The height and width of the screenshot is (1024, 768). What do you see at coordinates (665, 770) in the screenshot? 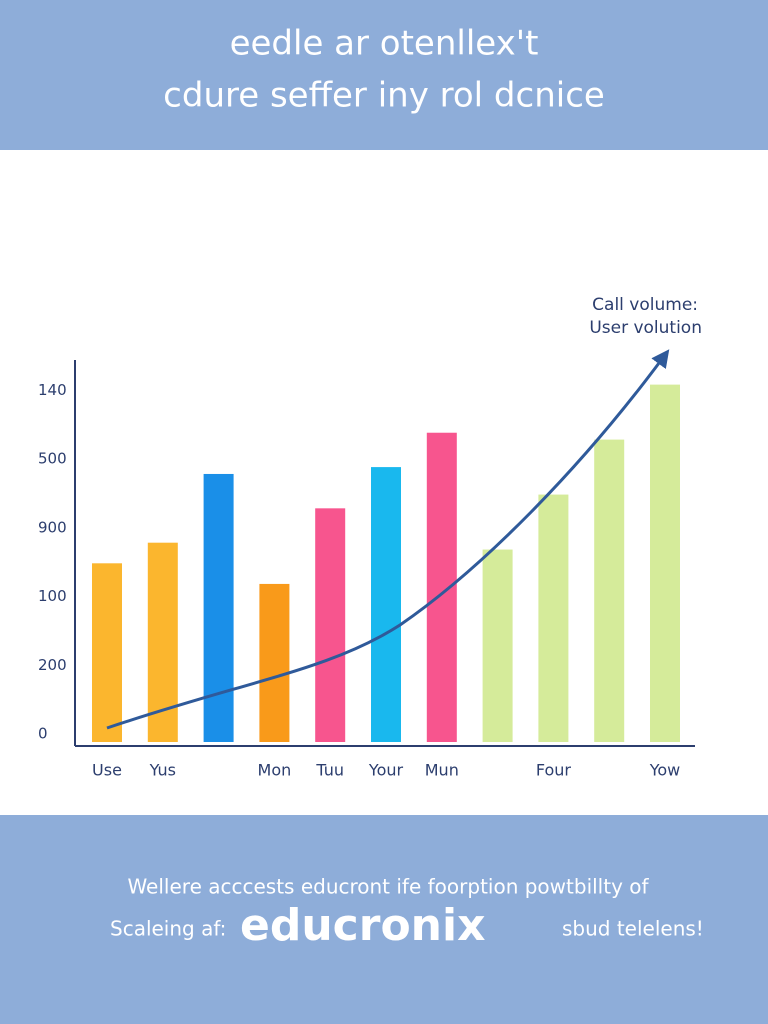
I see `x-tick-label: Yow` at bounding box center [665, 770].